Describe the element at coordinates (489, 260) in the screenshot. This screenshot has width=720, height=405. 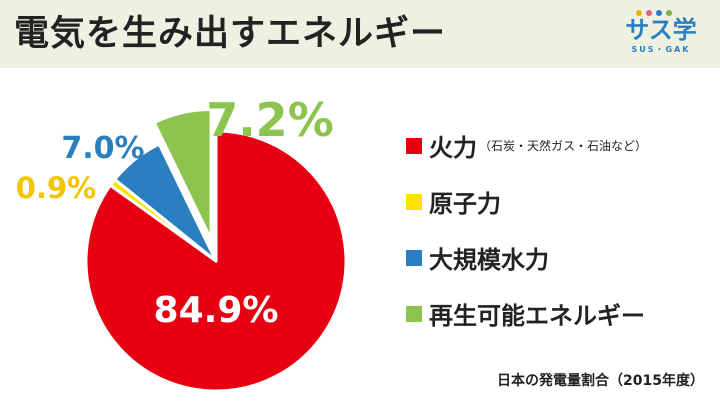
I see `legend-label-hydro: 大規模水力` at that location.